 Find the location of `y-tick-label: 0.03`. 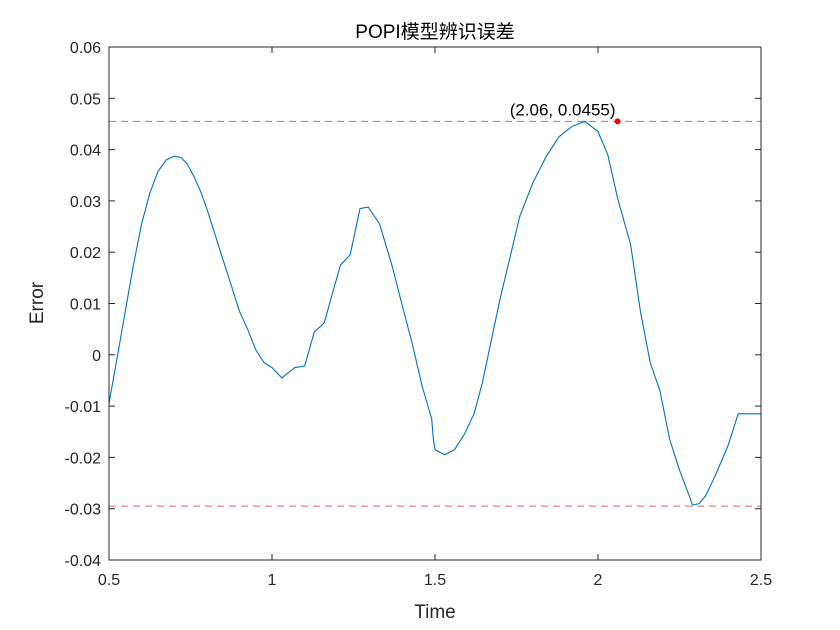

y-tick-label: 0.03 is located at coordinates (85, 202).